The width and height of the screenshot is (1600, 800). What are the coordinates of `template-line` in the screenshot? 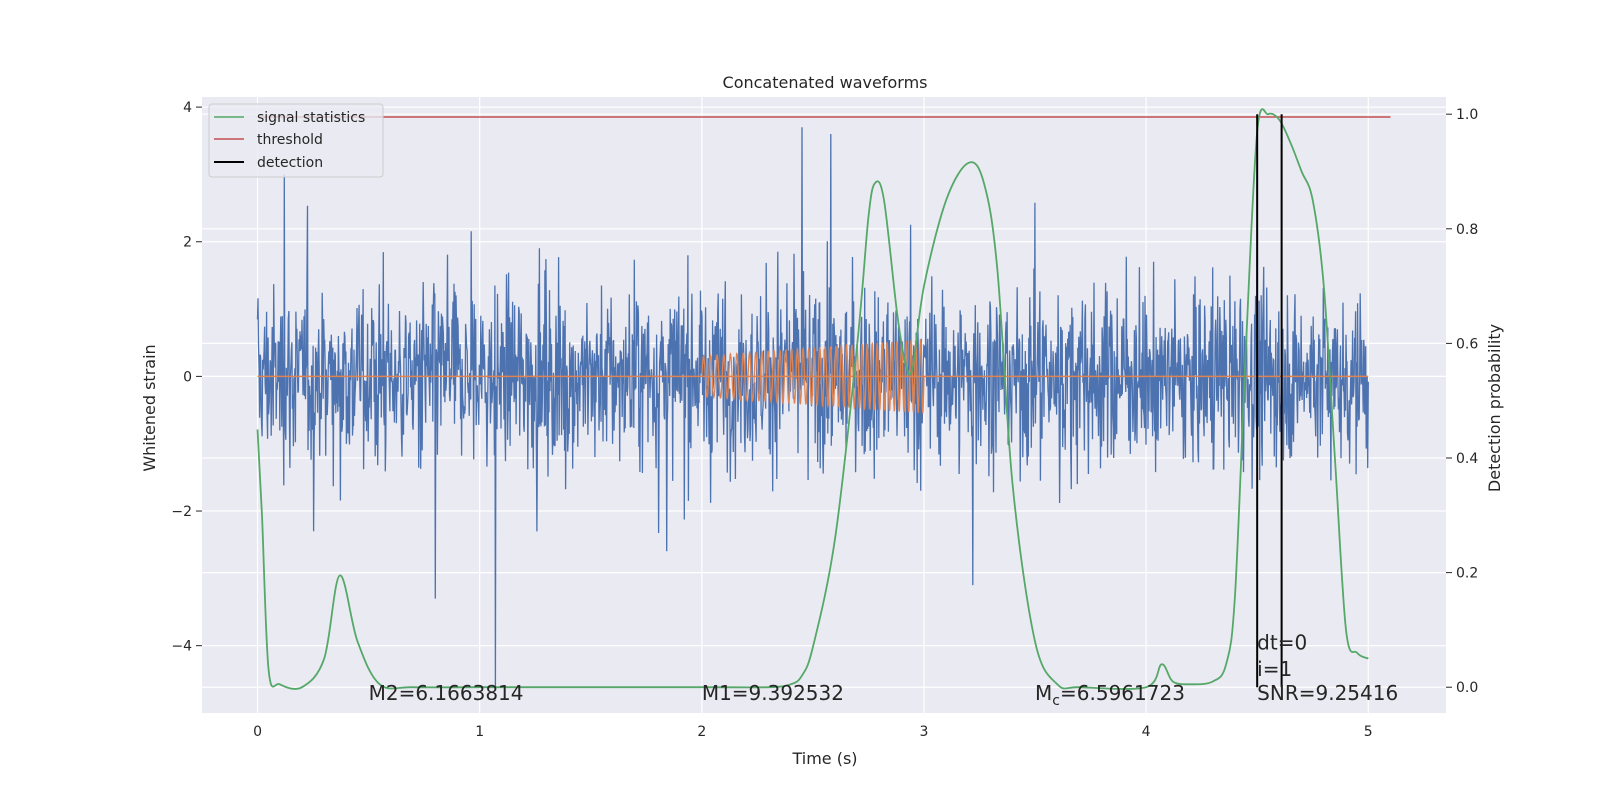 It's located at (813, 376).